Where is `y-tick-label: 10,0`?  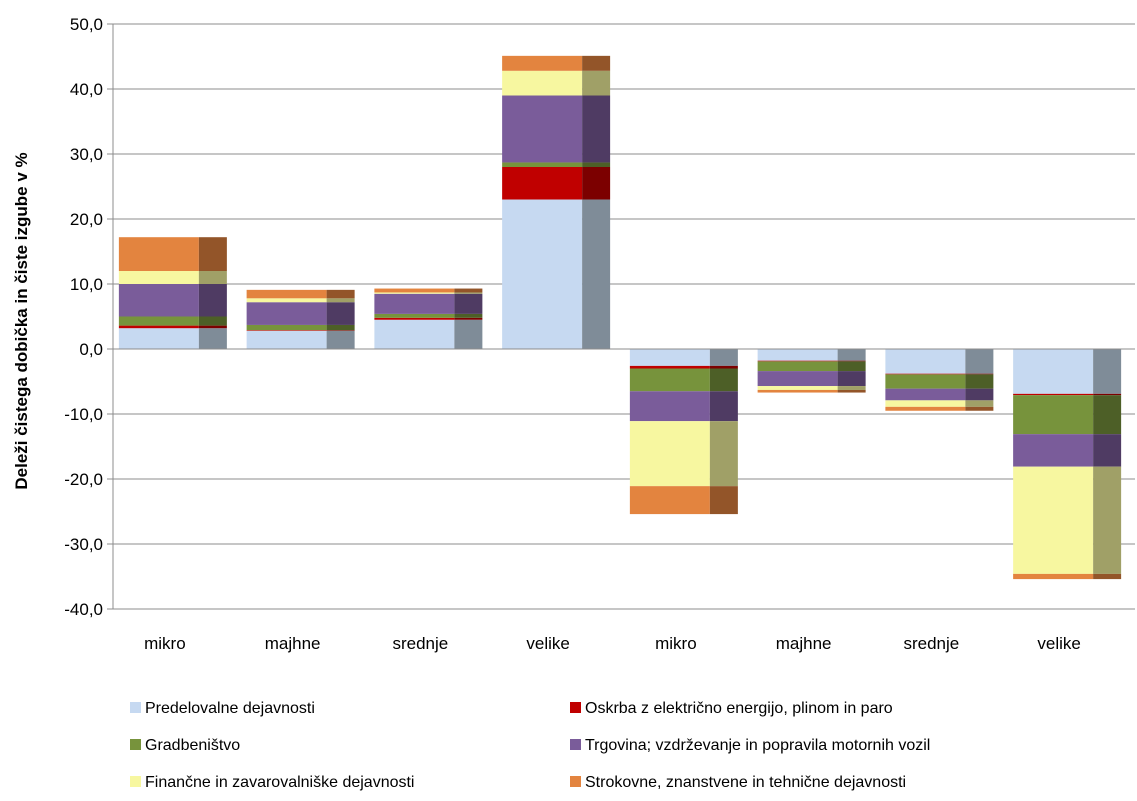 y-tick-label: 10,0 is located at coordinates (86, 284).